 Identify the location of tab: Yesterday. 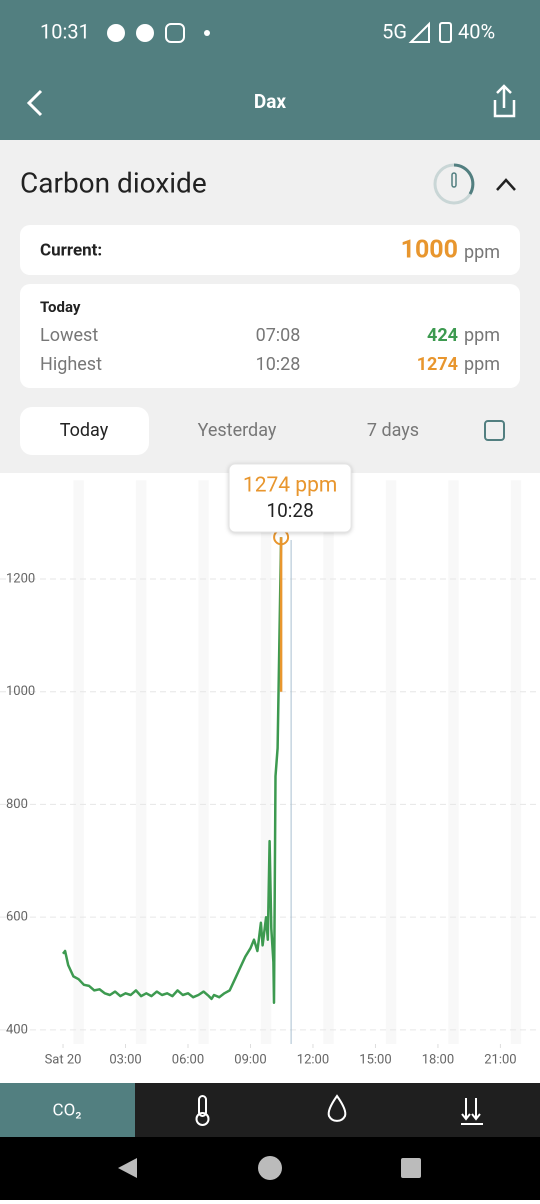
(237, 430).